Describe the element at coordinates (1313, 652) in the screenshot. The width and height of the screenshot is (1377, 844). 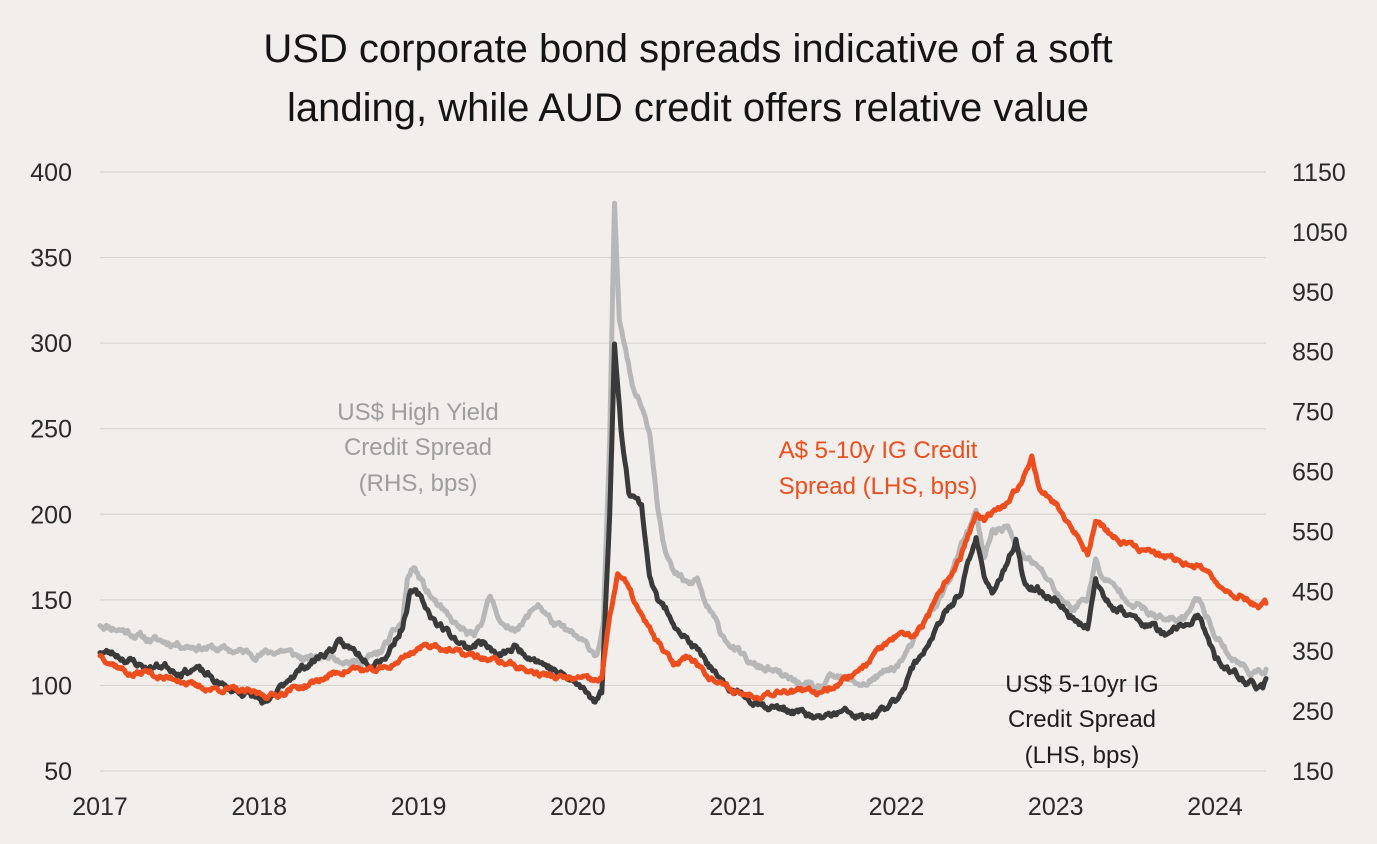
I see `right-tick-label: 350` at that location.